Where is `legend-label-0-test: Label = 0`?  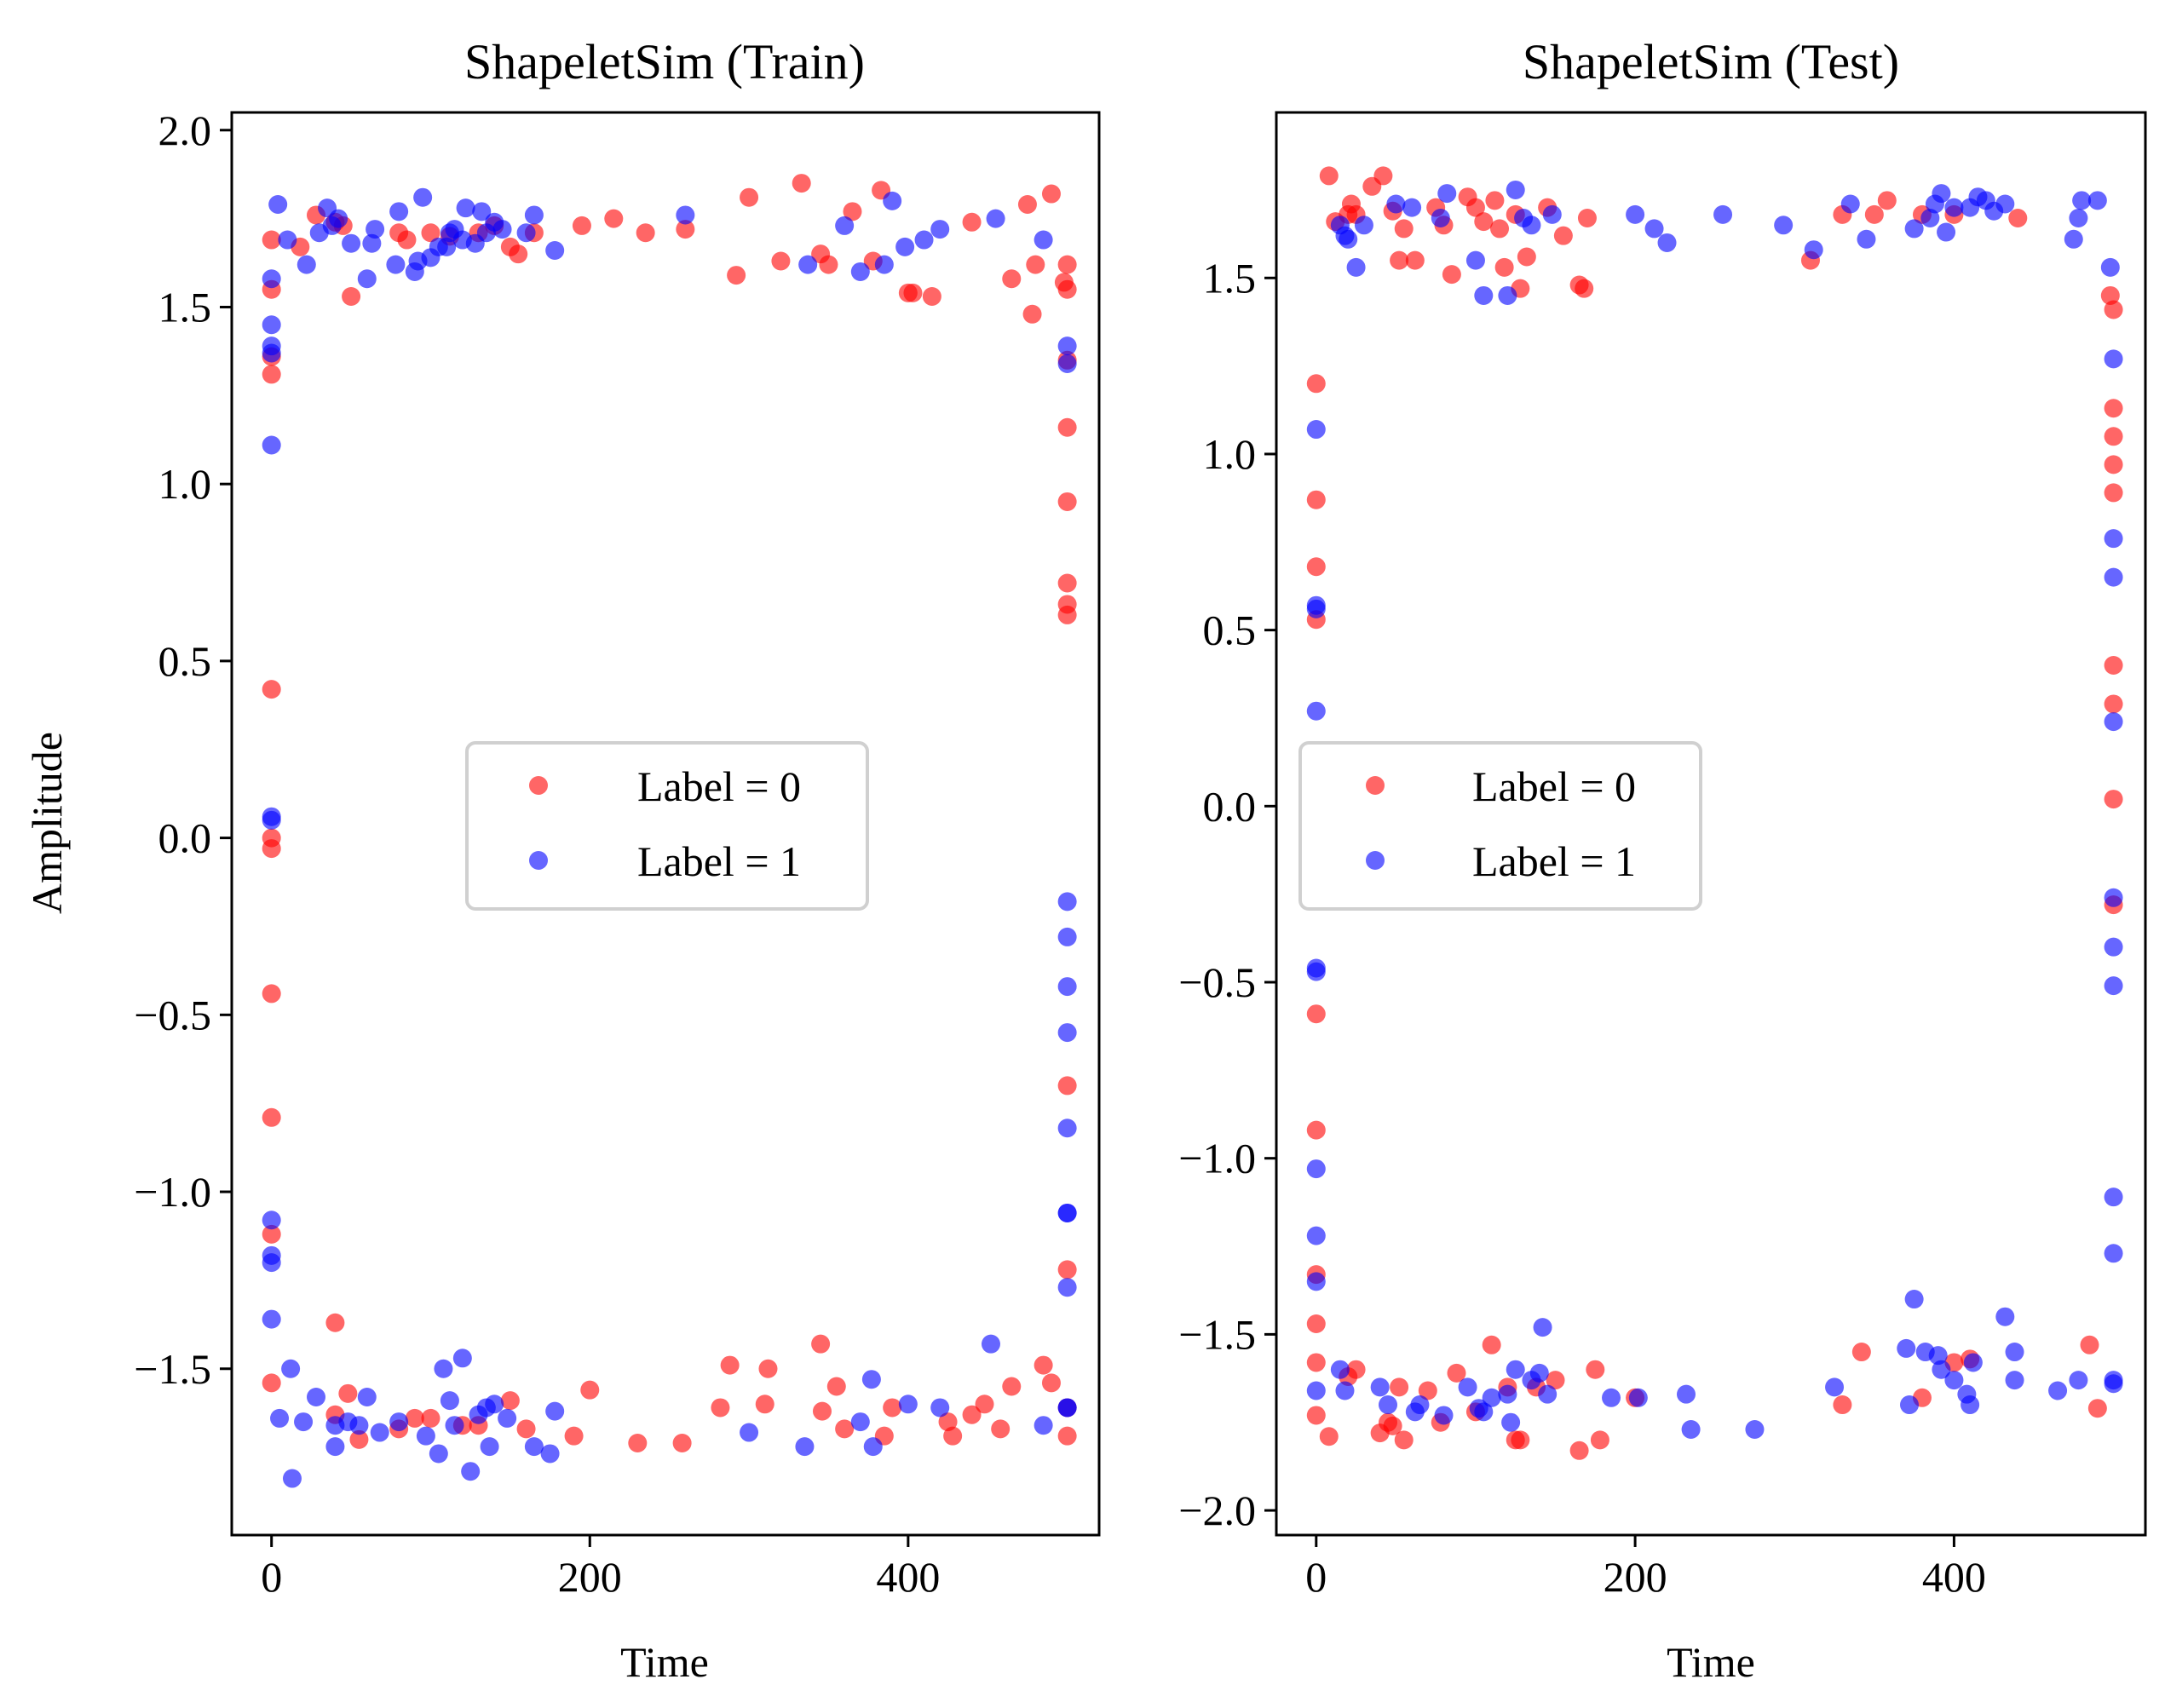 legend-label-0-test: Label = 0 is located at coordinates (1554, 786).